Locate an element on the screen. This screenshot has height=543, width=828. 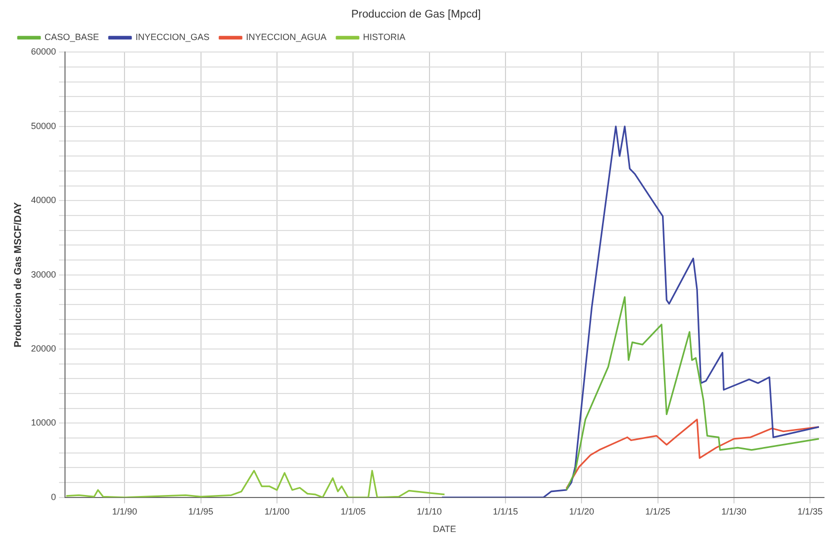
x-tick-label: 1/1/30 is located at coordinates (733, 511).